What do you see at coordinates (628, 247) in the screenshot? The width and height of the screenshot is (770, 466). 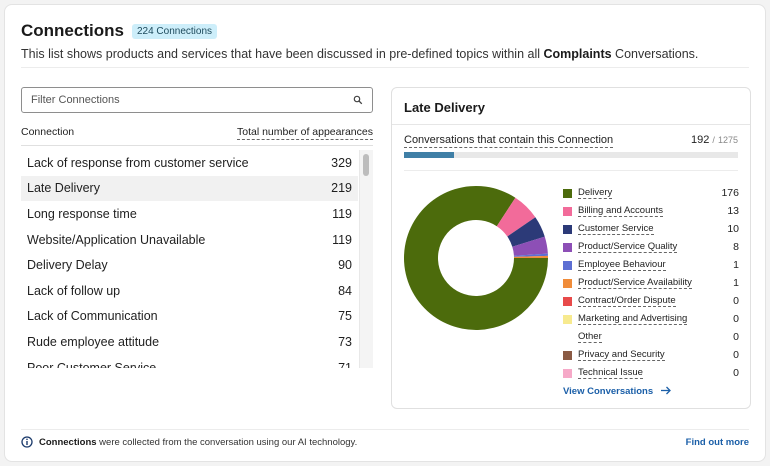 I see `legend-label: Product/Service Quality` at bounding box center [628, 247].